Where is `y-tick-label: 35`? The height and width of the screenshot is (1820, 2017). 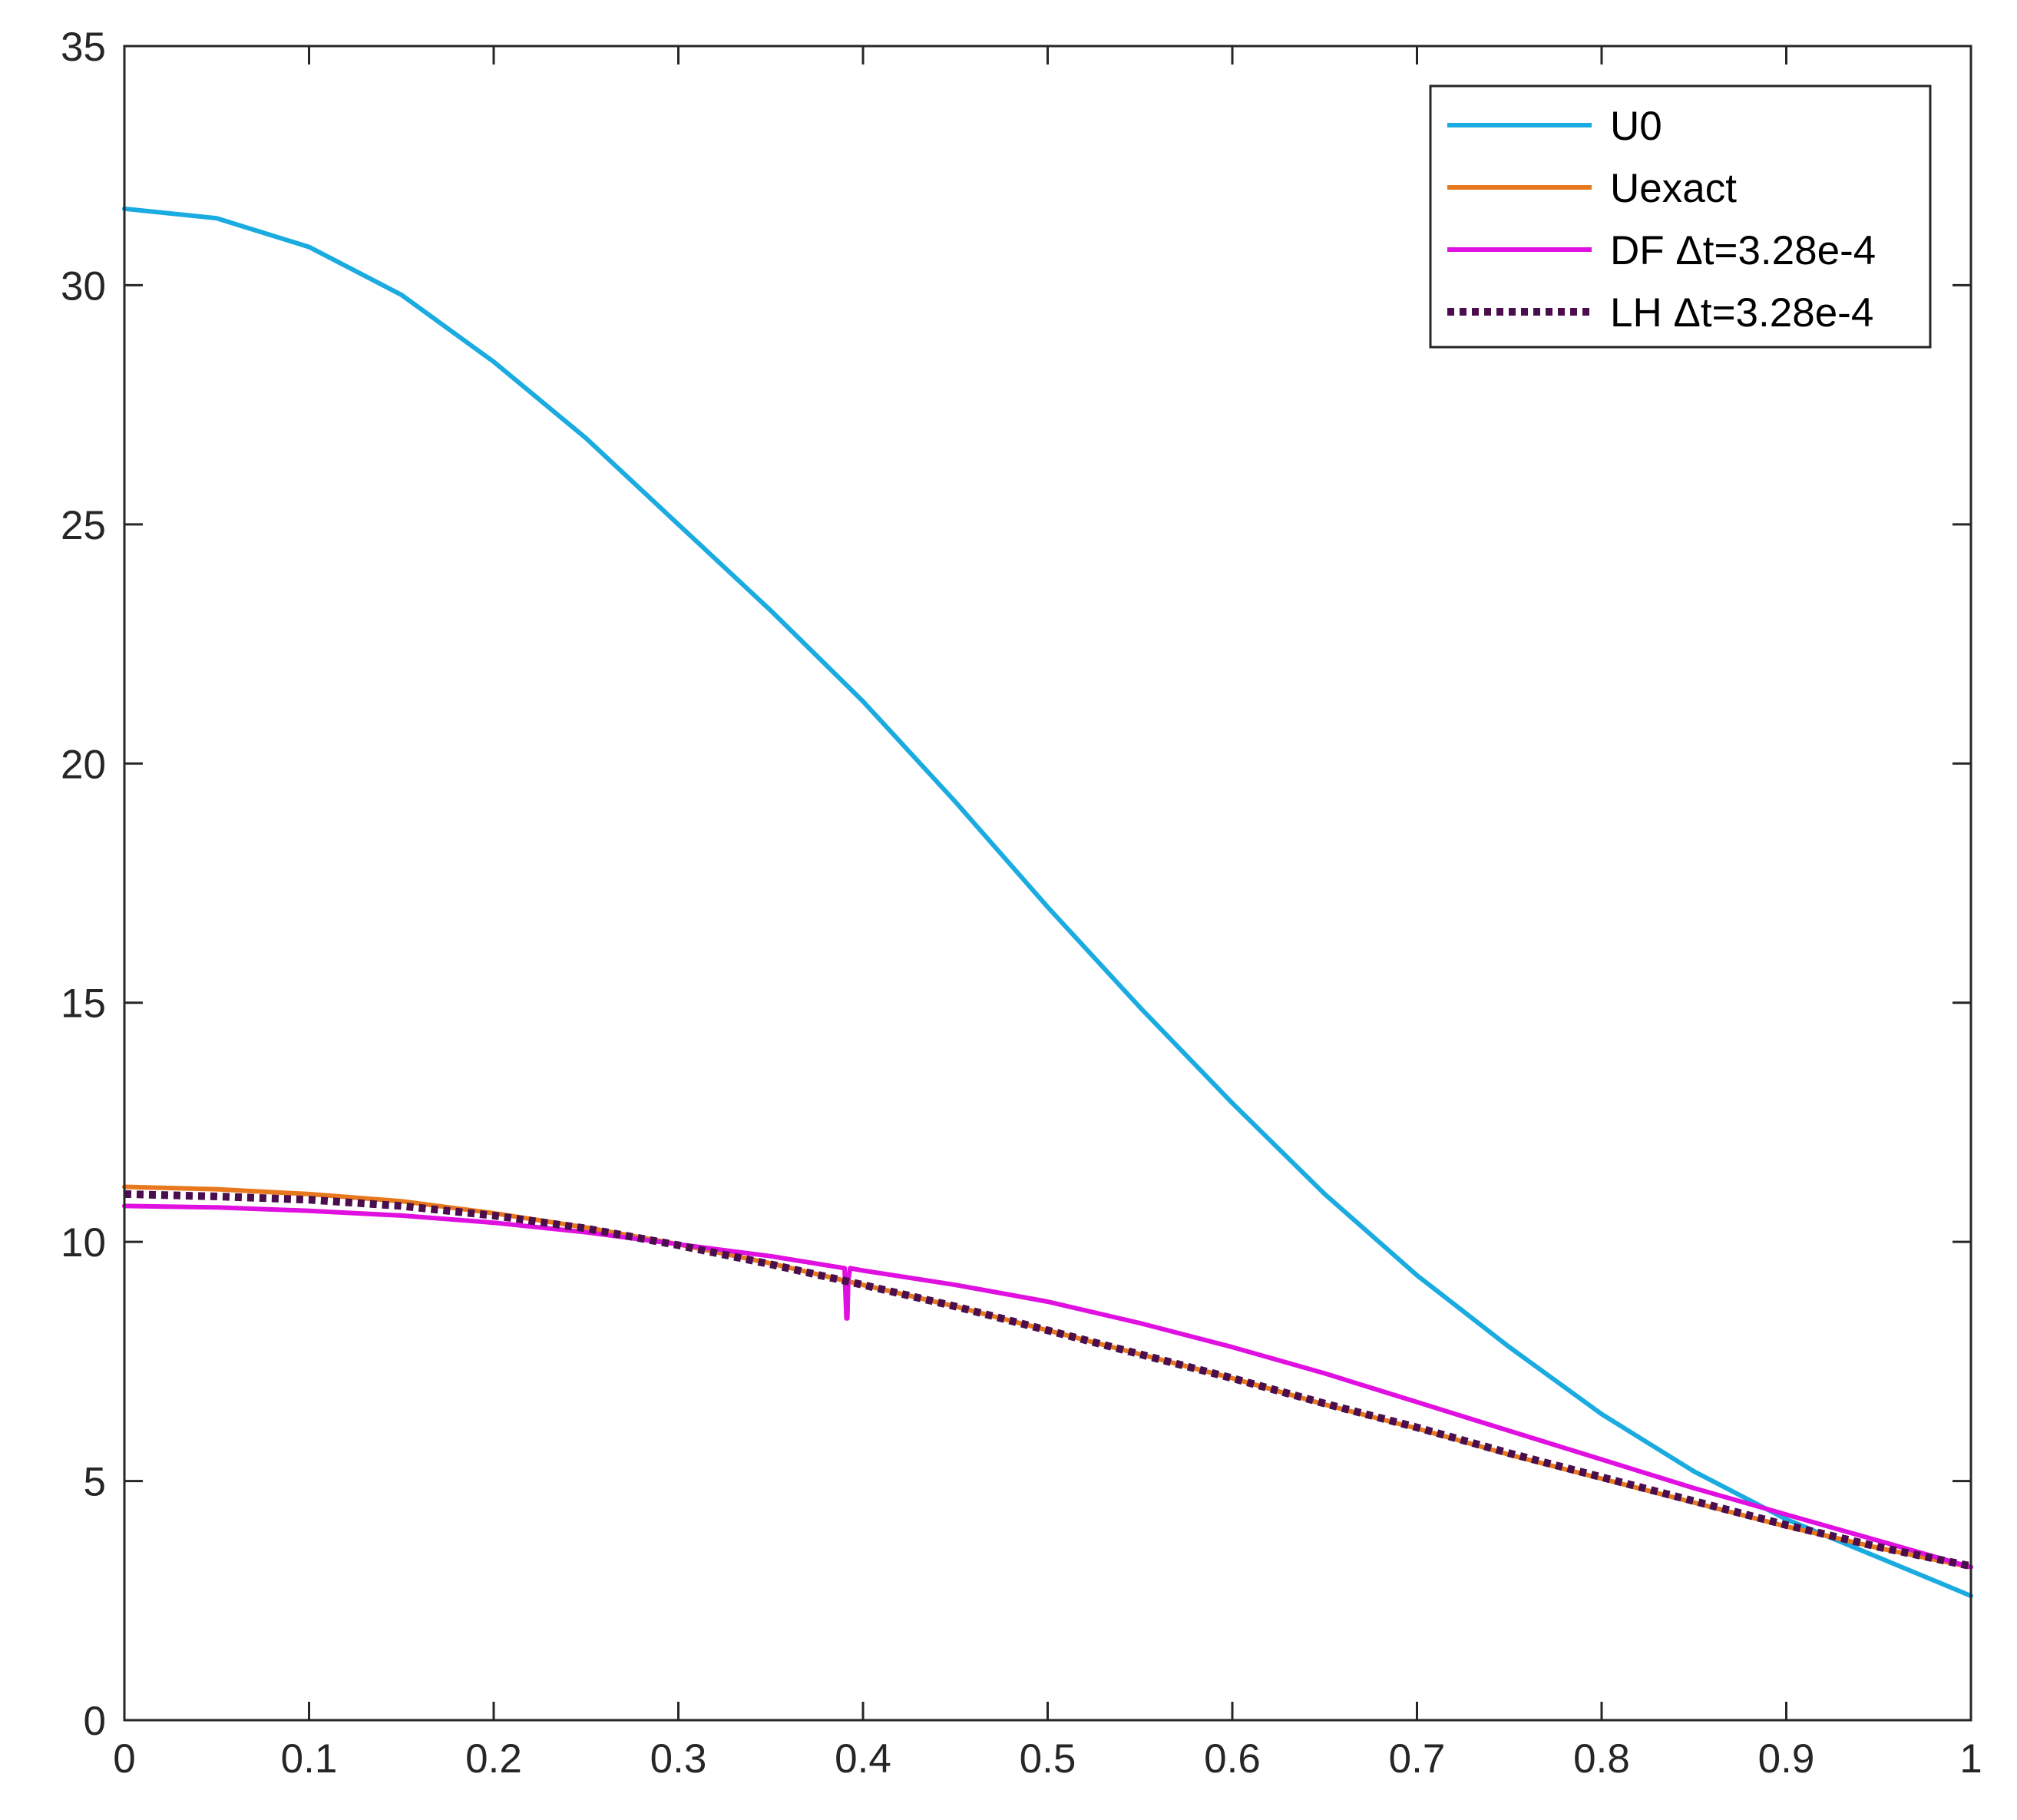 y-tick-label: 35 is located at coordinates (83, 47).